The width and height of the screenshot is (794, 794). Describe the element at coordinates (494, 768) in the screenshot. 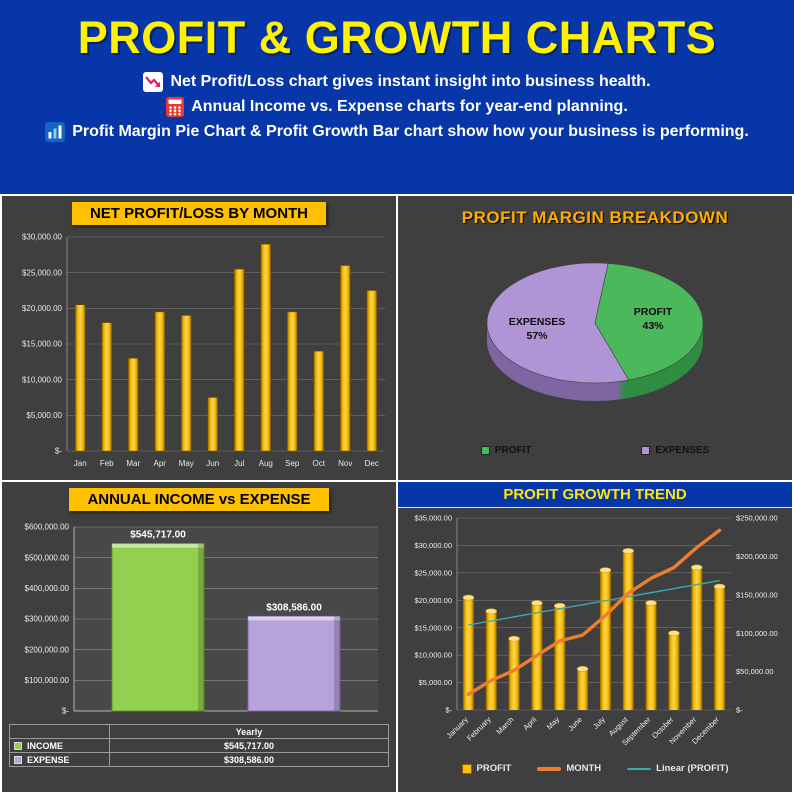

I see `profit-series-label: PROFIT` at that location.